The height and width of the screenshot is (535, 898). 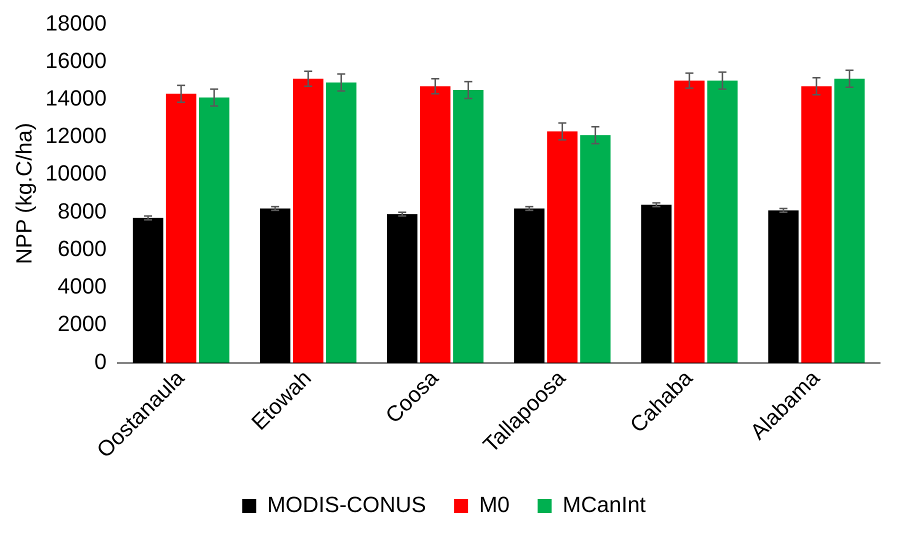 What do you see at coordinates (76, 23) in the screenshot?
I see `y-tick-label: 18000` at bounding box center [76, 23].